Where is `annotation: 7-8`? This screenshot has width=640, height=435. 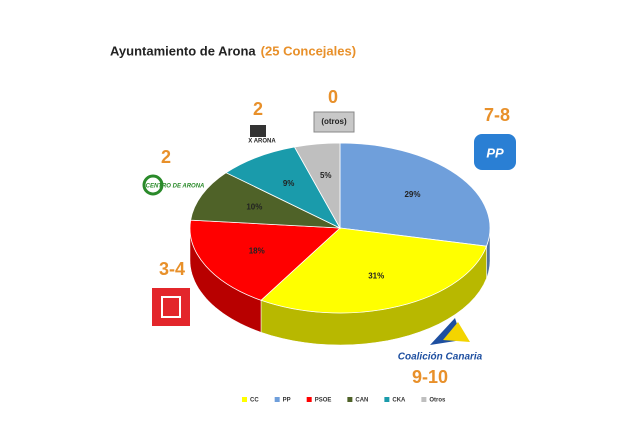
annotation: 7-8 is located at coordinates (497, 115).